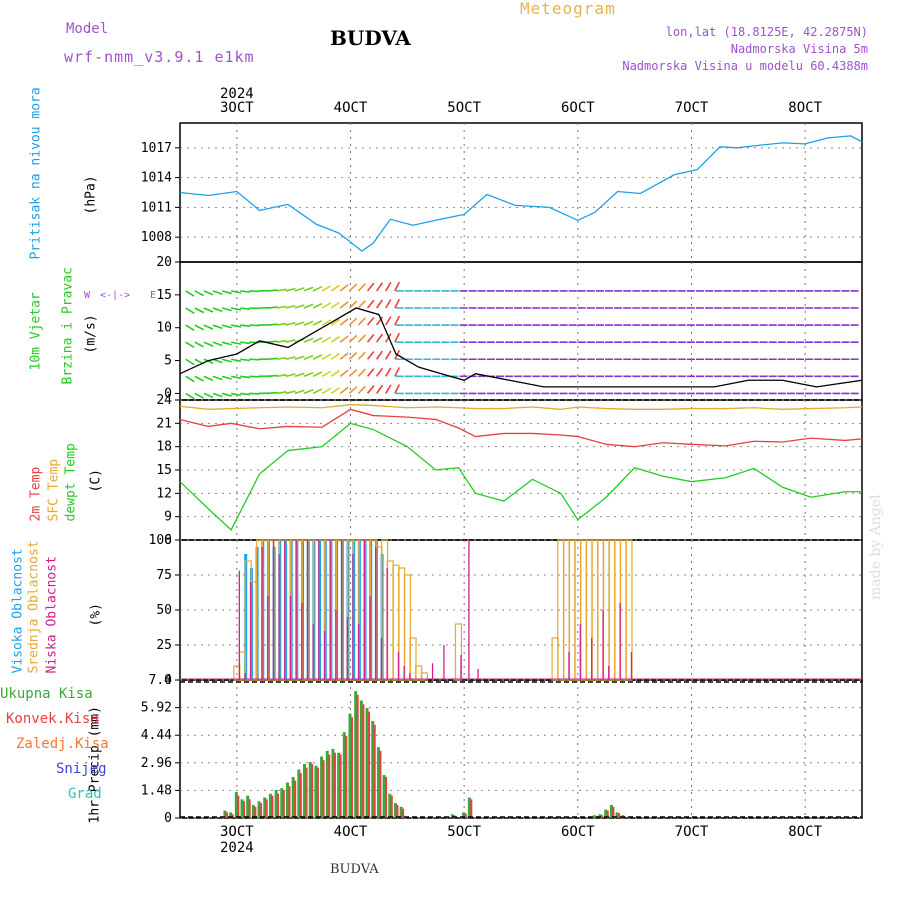 This screenshot has width=900, height=900. Describe the element at coordinates (153, 295) in the screenshot. I see `compass-e: E` at that location.